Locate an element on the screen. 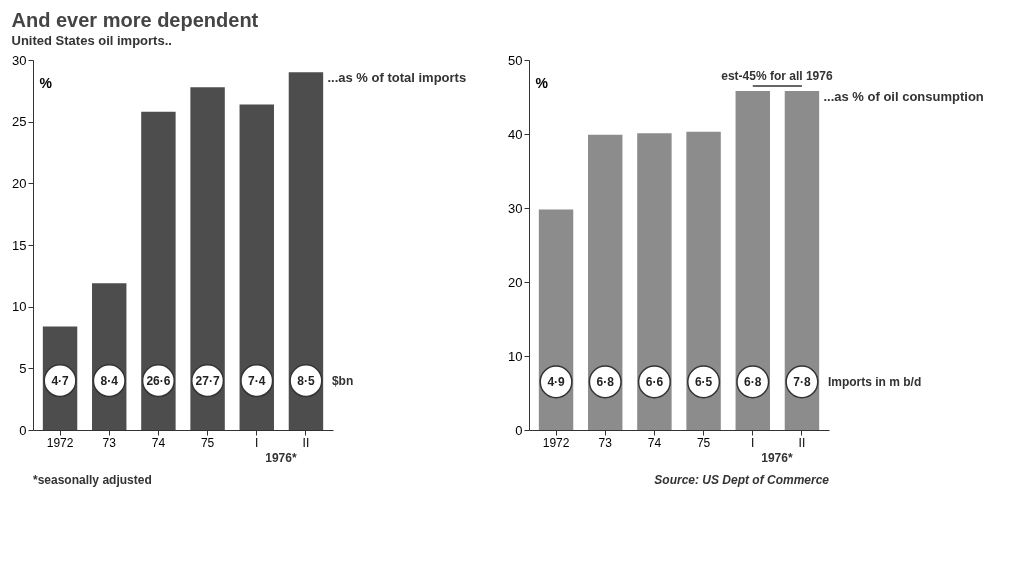 Image resolution: width=1019 pixels, height=569 pixels. chart-title: And ever more dependent is located at coordinates (135, 20).